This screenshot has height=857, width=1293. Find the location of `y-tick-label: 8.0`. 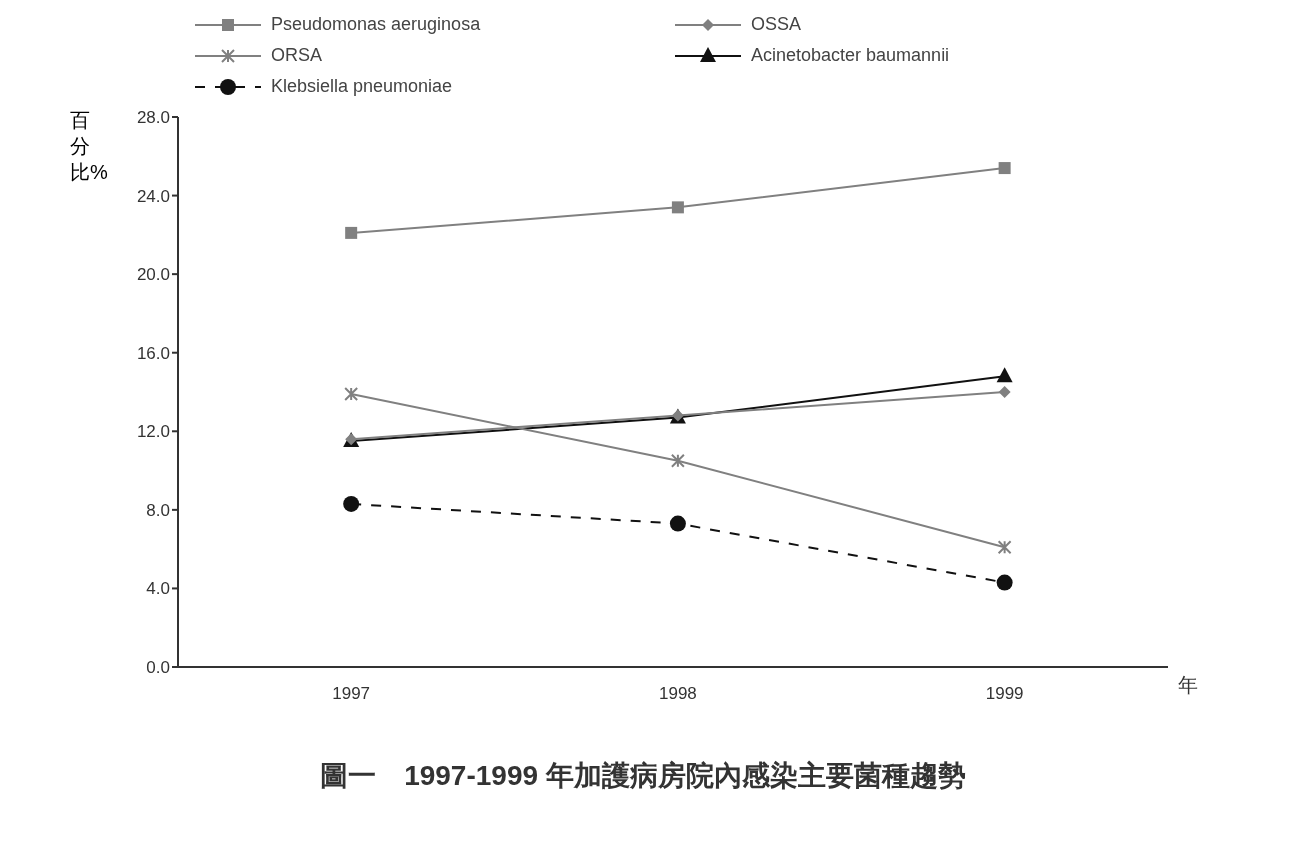

y-tick-label: 8.0 is located at coordinates (158, 510).